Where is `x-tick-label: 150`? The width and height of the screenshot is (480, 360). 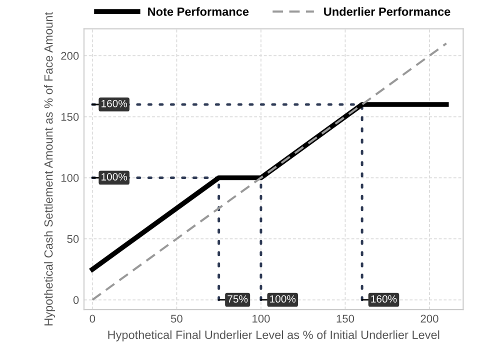
x-tick-label: 150 is located at coordinates (345, 318).